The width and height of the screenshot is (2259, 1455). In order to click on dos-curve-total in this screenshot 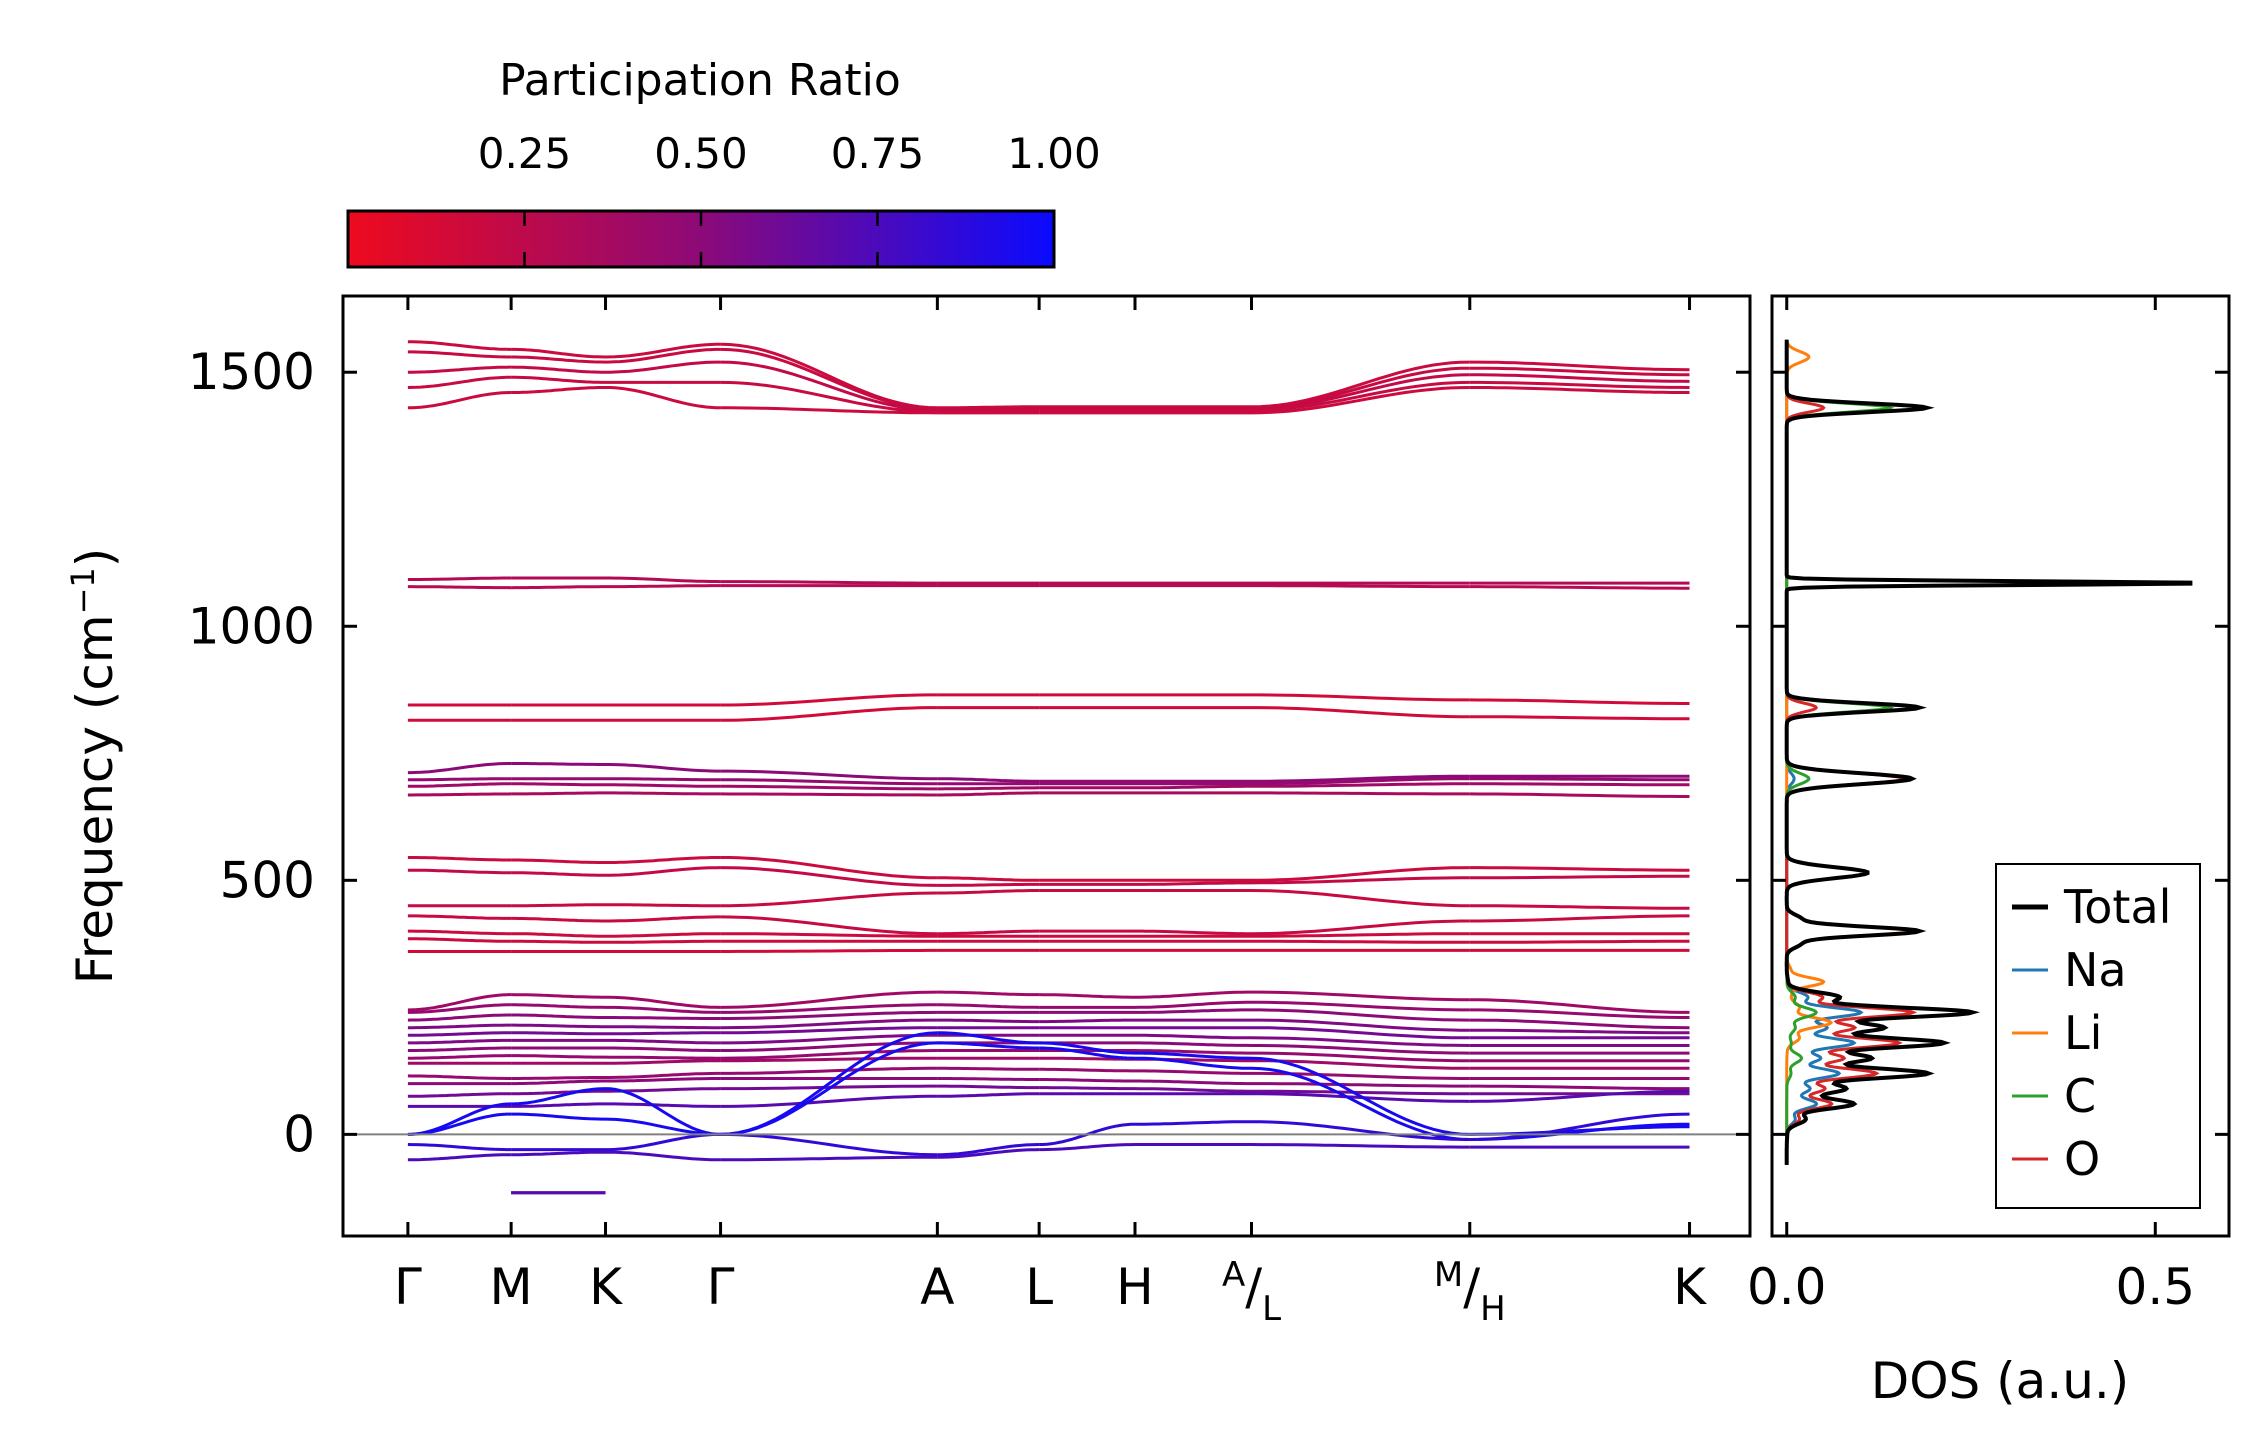, I will do `click(1988, 752)`.